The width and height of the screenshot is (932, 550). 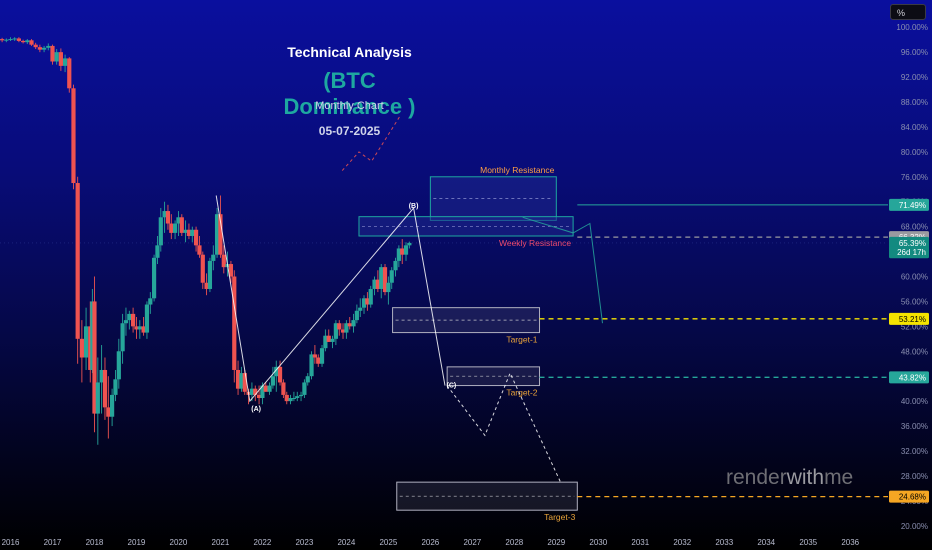 I want to click on x-tick-label: 2016, so click(x=11, y=542).